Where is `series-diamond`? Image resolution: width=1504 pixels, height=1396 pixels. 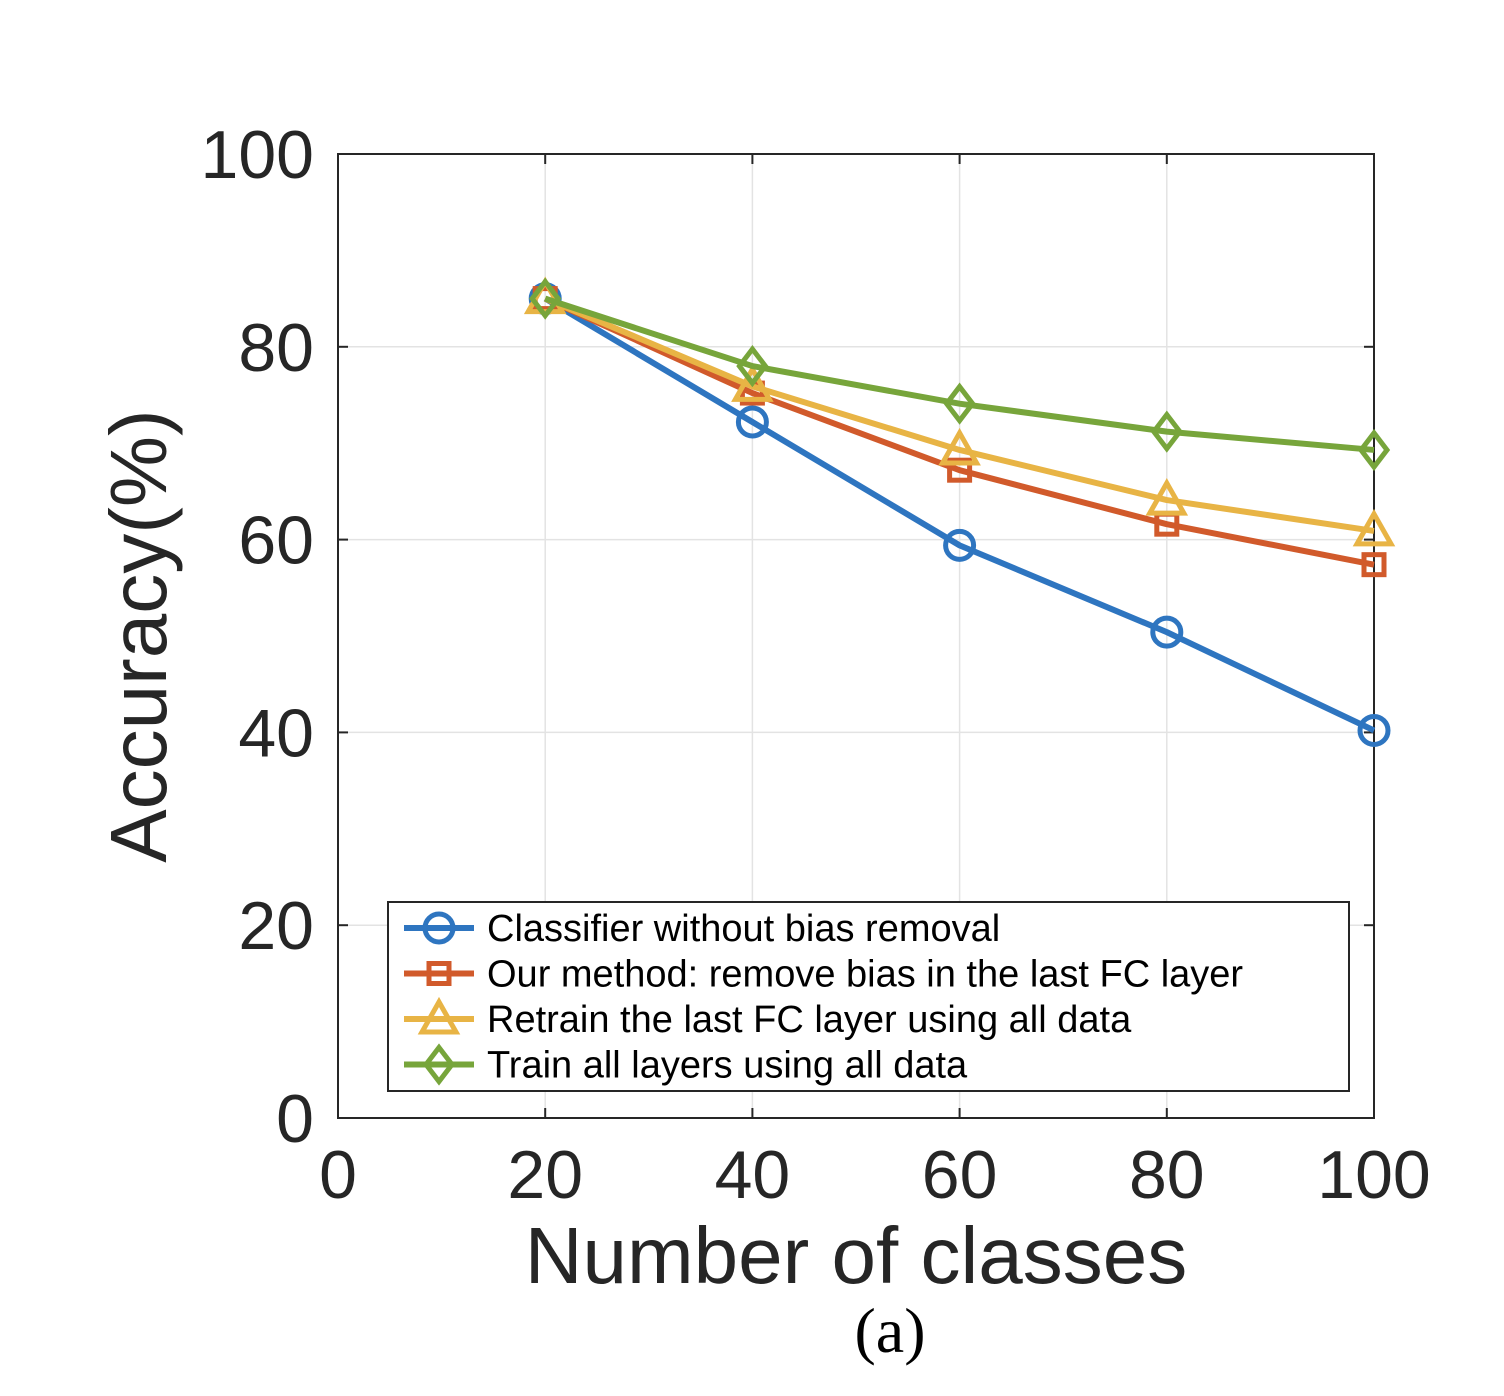
series-diamond is located at coordinates (960, 374).